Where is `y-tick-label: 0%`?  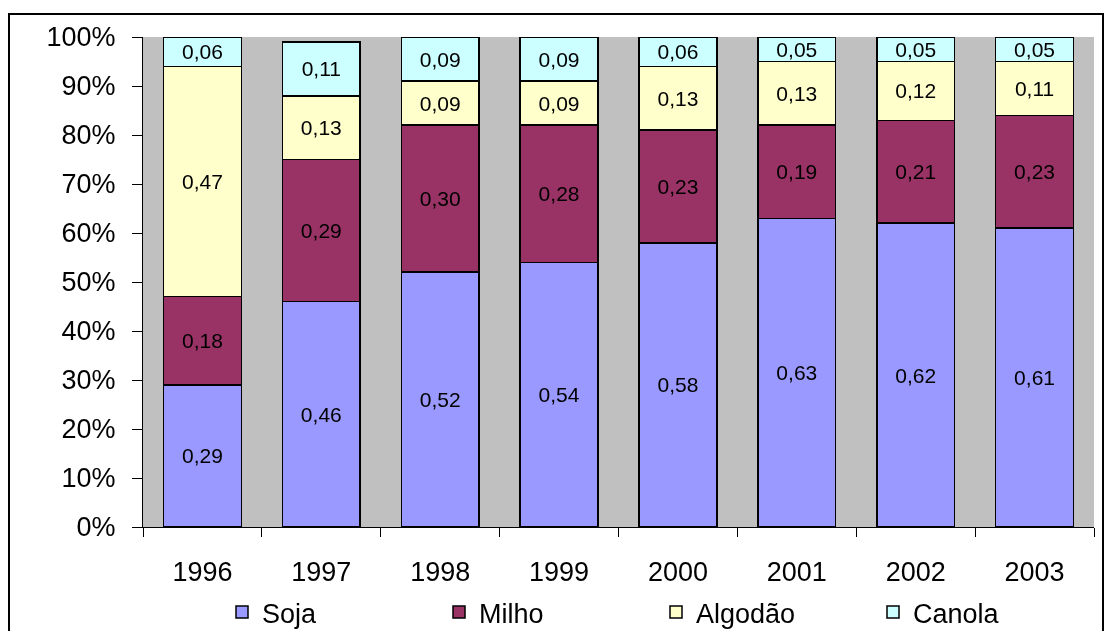
y-tick-label: 0% is located at coordinates (96, 527).